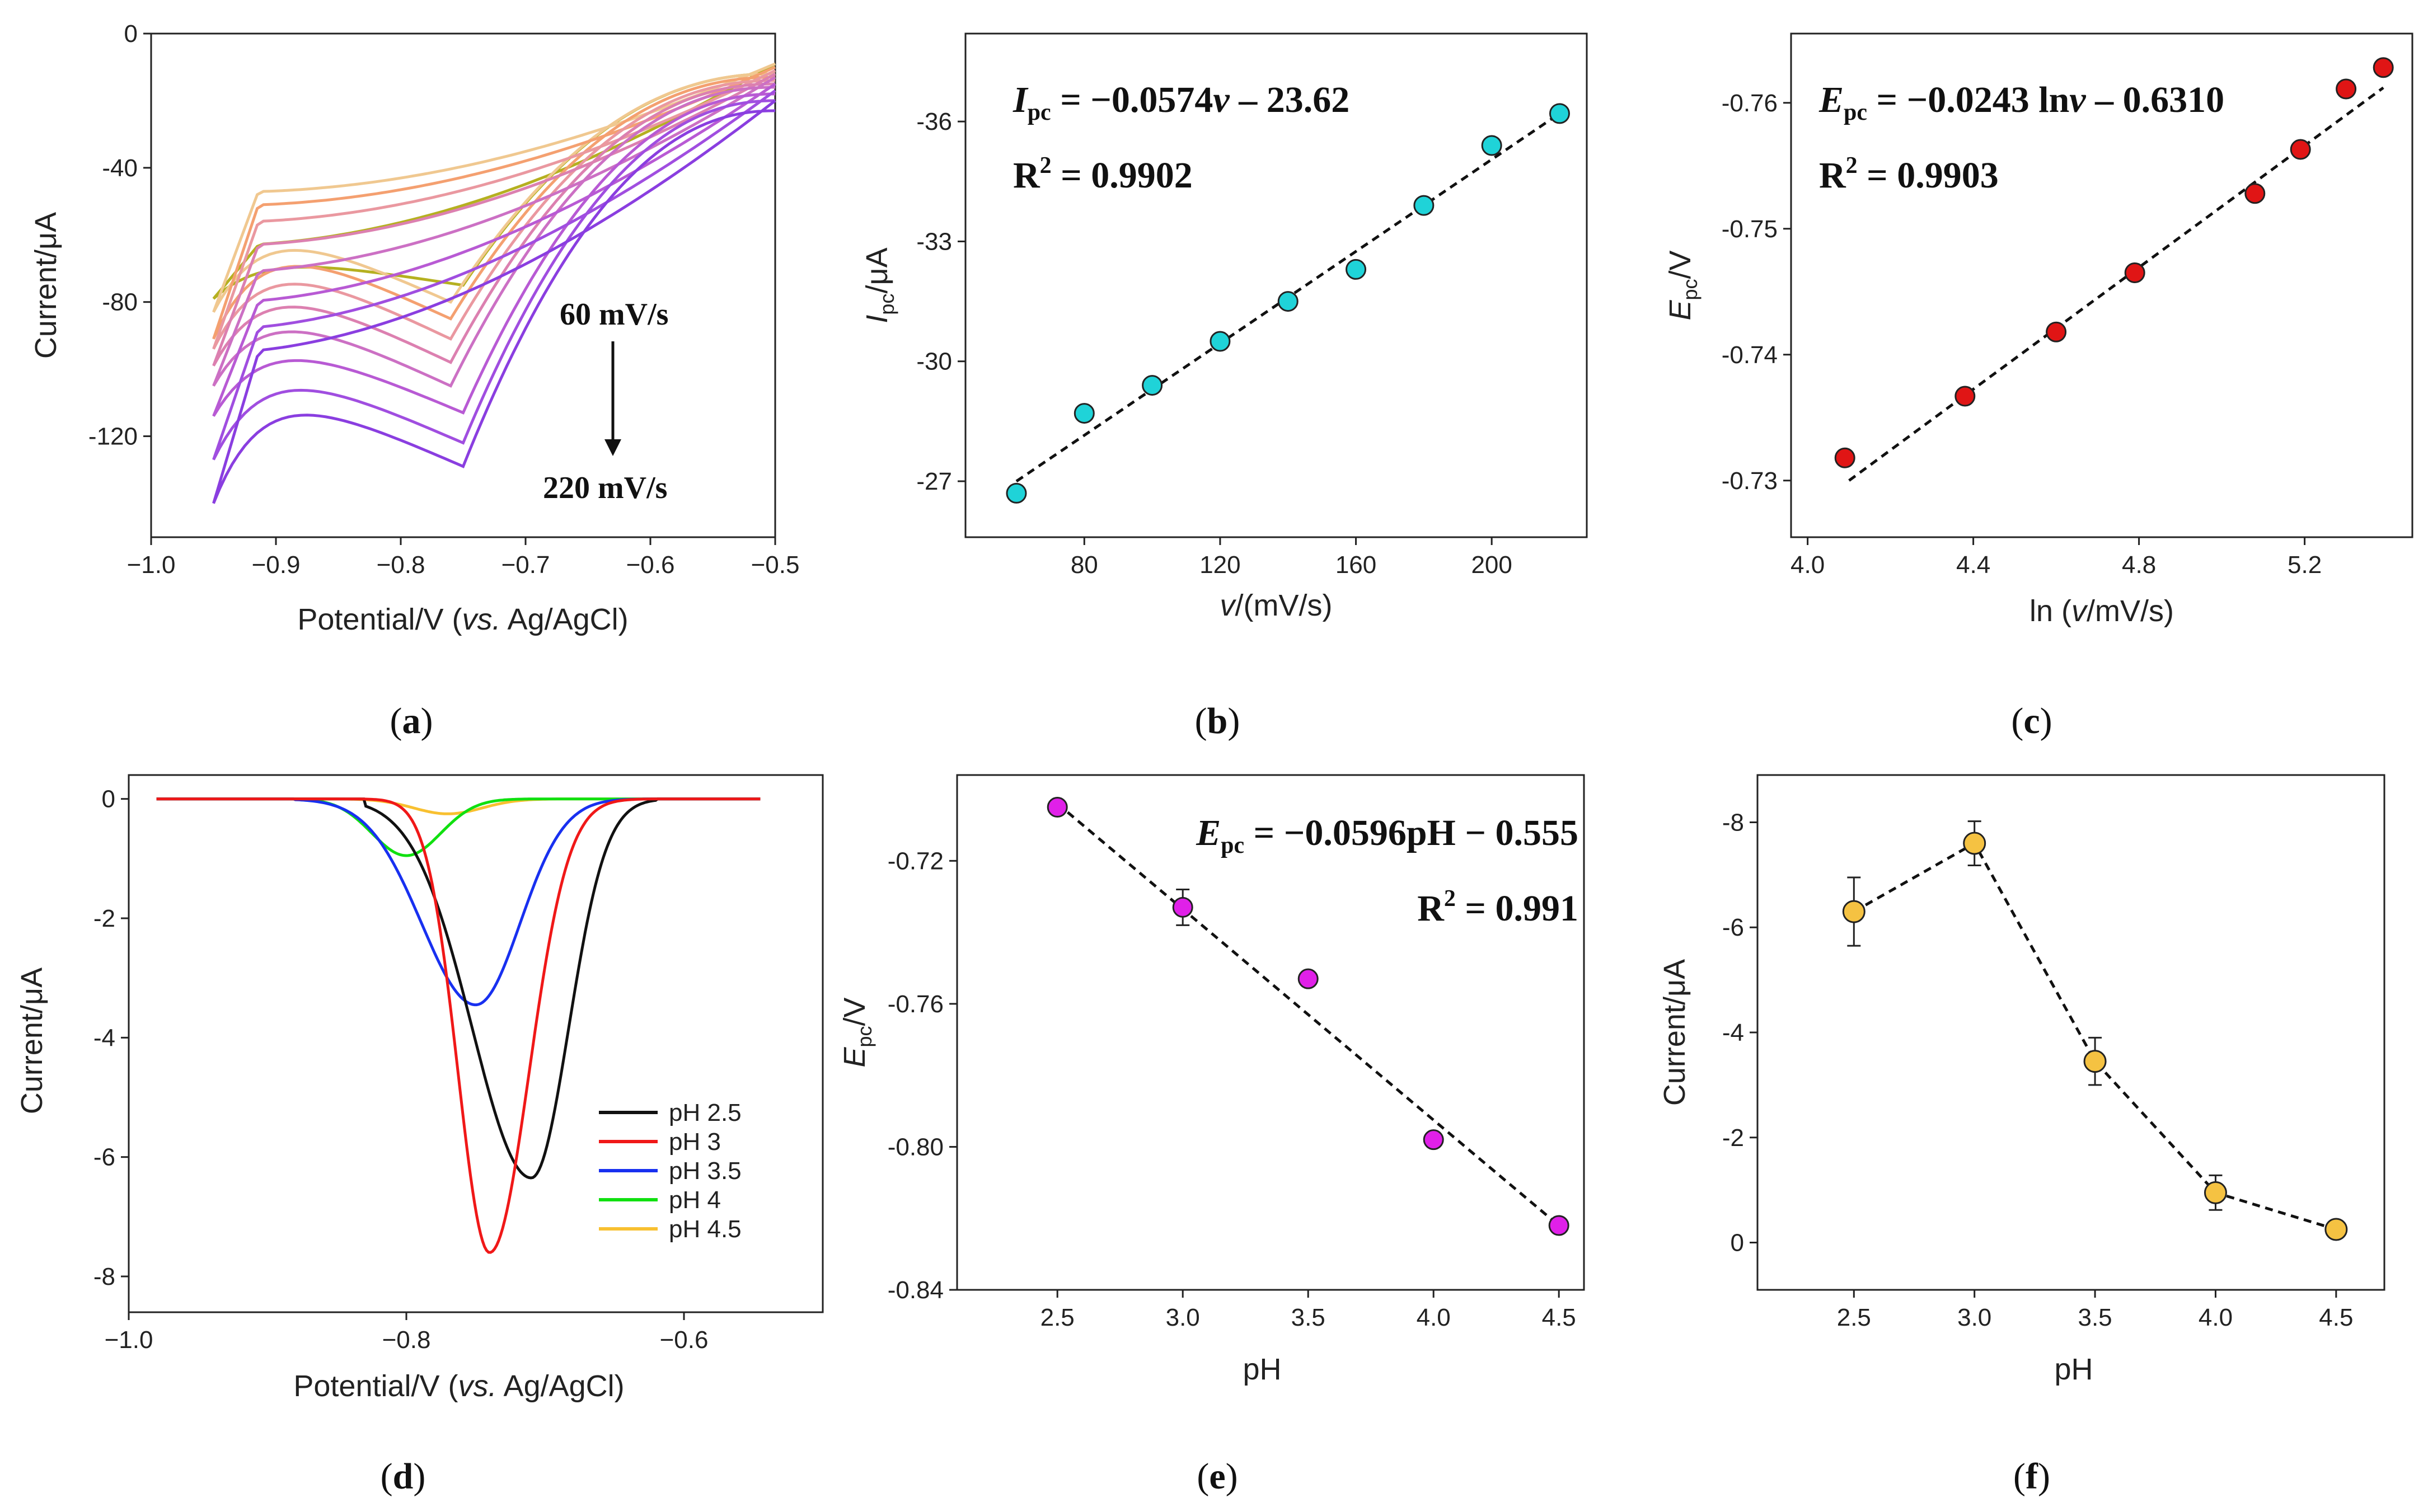  I want to click on y-tick-label: -30, so click(934, 361).